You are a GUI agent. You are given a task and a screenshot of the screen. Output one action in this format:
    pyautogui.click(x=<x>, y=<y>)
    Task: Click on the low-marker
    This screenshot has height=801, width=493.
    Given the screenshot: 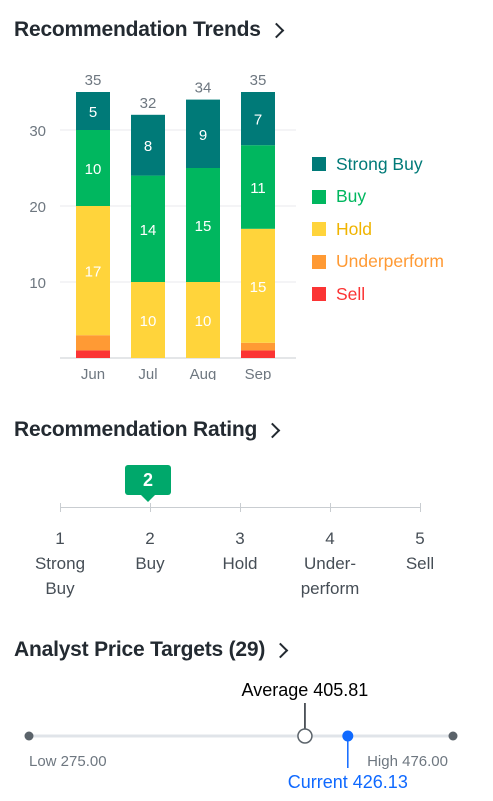 What is the action you would take?
    pyautogui.click(x=29, y=736)
    